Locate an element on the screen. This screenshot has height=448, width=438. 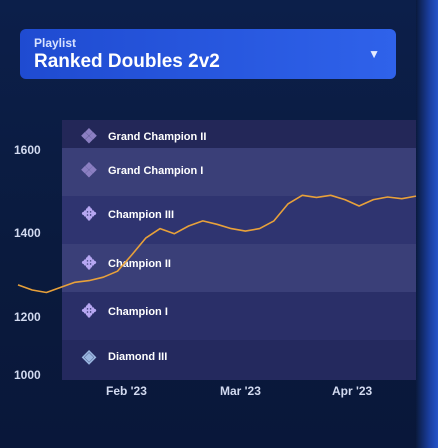
rank-label: ✥ Champion II is located at coordinates (124, 263).